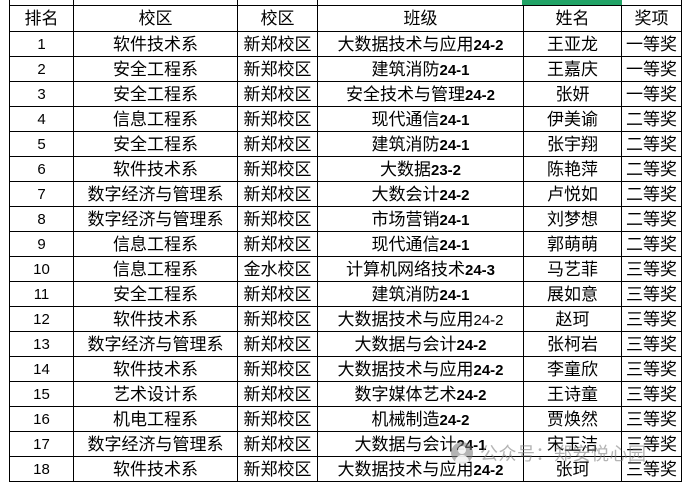 This screenshot has height=482, width=686. What do you see at coordinates (41, 469) in the screenshot?
I see `cell-rank: 18` at bounding box center [41, 469].